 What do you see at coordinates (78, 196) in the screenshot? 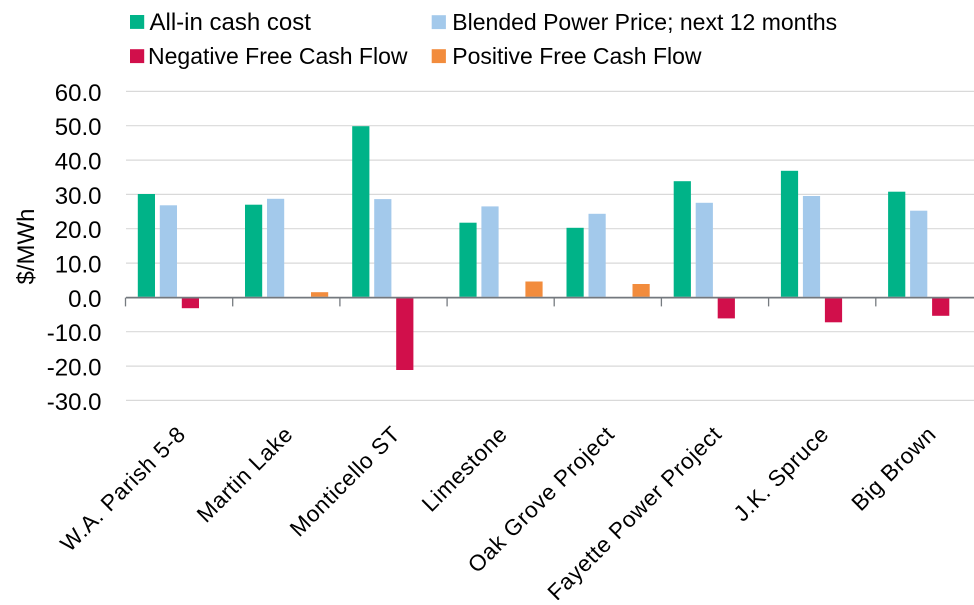
I see `svg-text: 30.0` at bounding box center [78, 196].